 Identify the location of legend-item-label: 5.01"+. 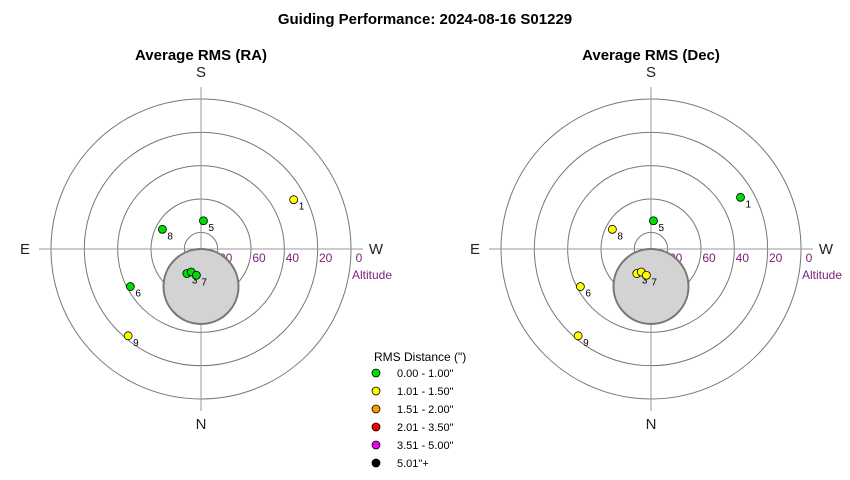
(413, 464).